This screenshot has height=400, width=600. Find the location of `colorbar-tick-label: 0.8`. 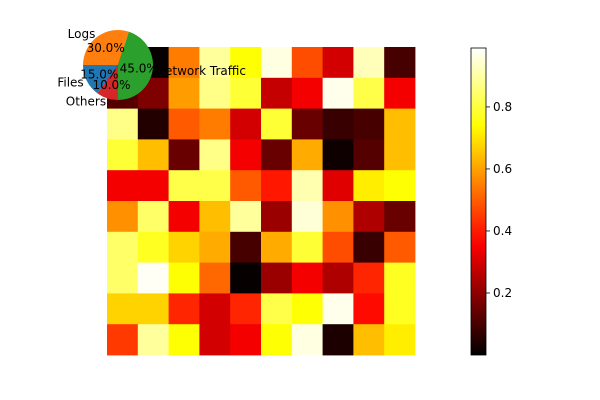

colorbar-tick-label: 0.8 is located at coordinates (502, 107).